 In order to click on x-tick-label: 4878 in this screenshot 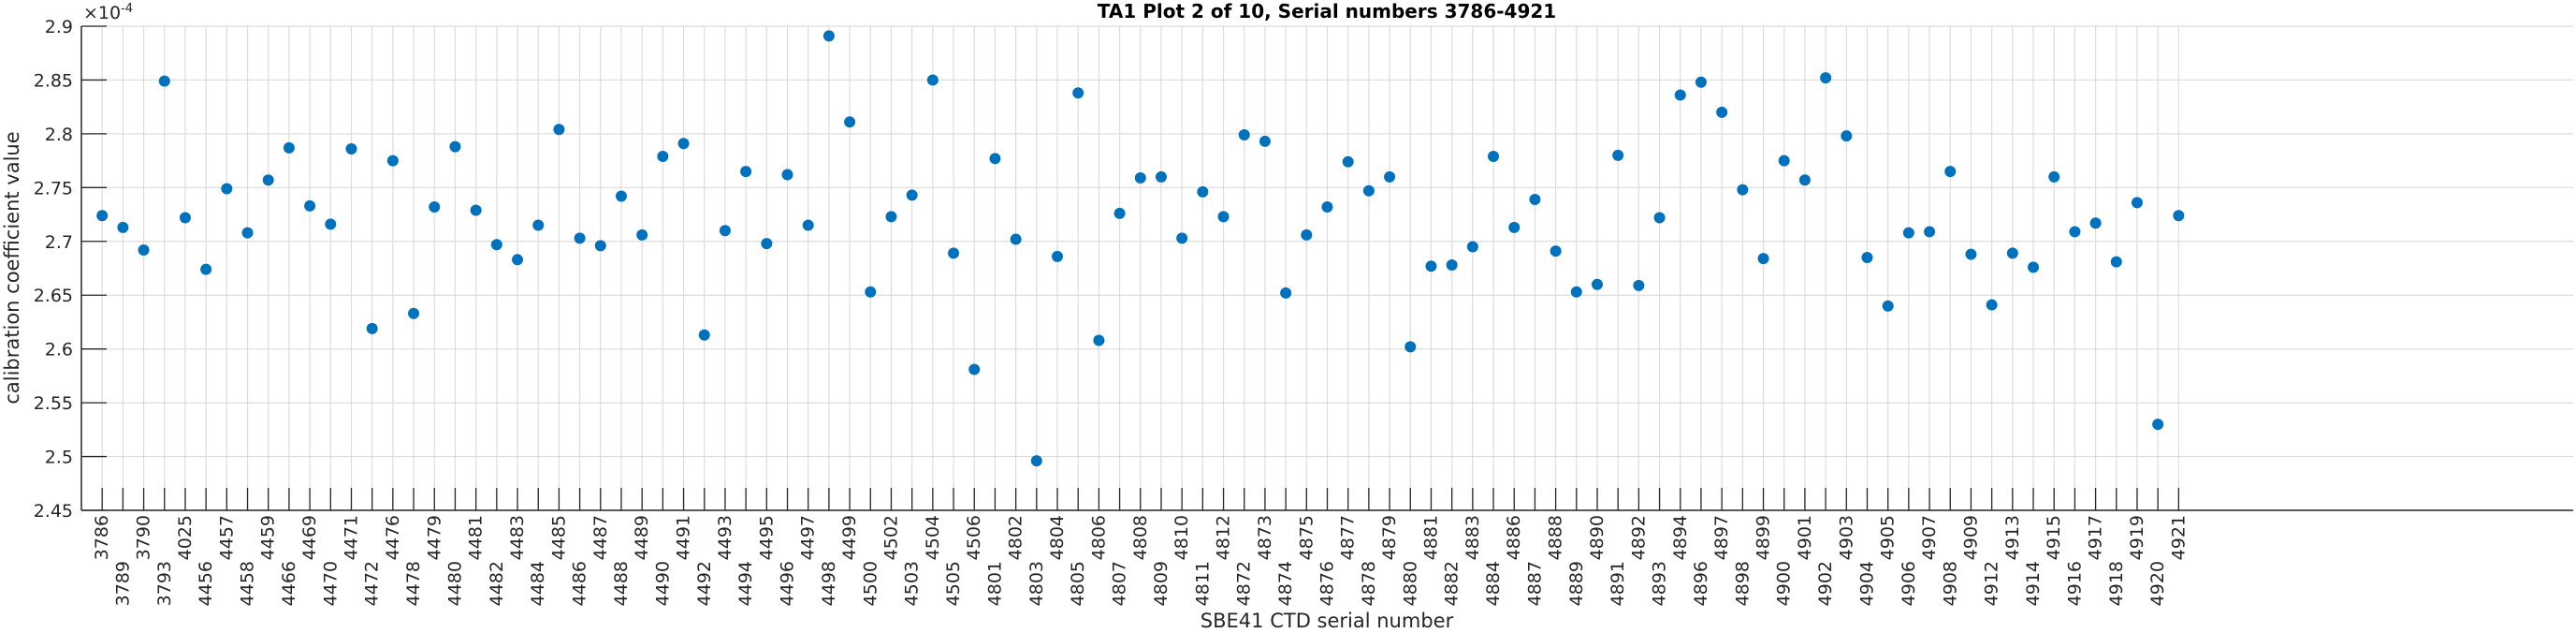, I will do `click(1369, 583)`.